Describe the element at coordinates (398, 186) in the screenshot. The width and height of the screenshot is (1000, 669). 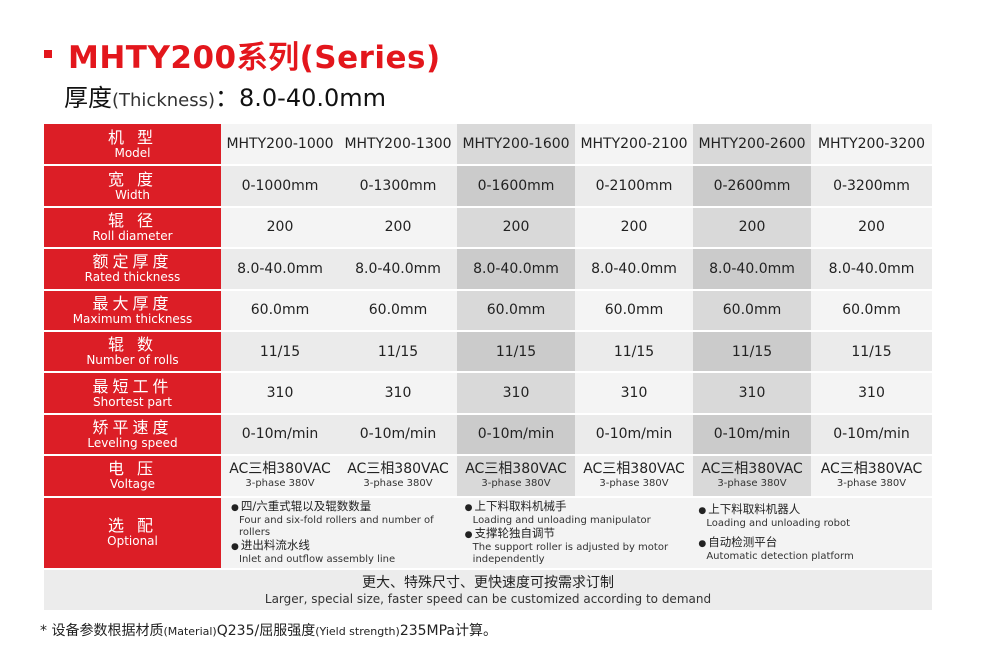
I see `table-cell: 0-1300mm` at that location.